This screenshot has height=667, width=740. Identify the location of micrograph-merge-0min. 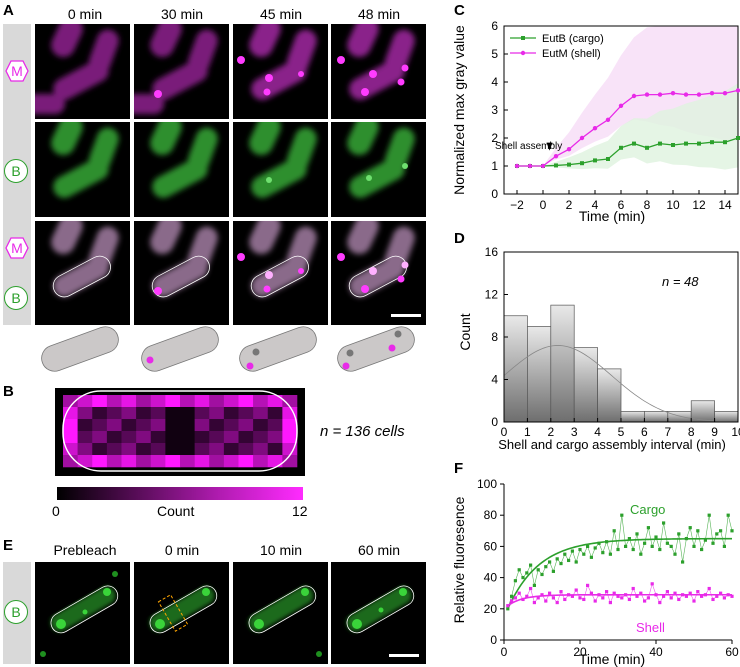
(82, 273).